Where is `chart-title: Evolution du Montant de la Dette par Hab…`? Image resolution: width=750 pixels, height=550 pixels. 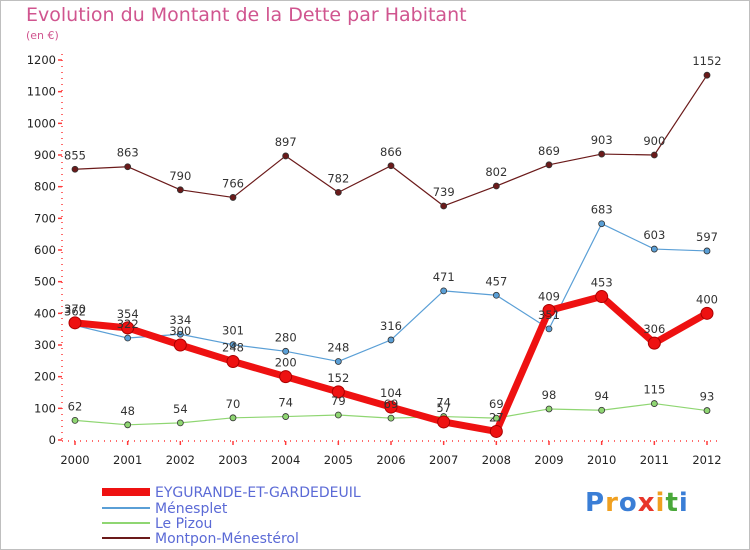
chart-title: Evolution du Montant de la Dette par Hab… is located at coordinates (246, 15).